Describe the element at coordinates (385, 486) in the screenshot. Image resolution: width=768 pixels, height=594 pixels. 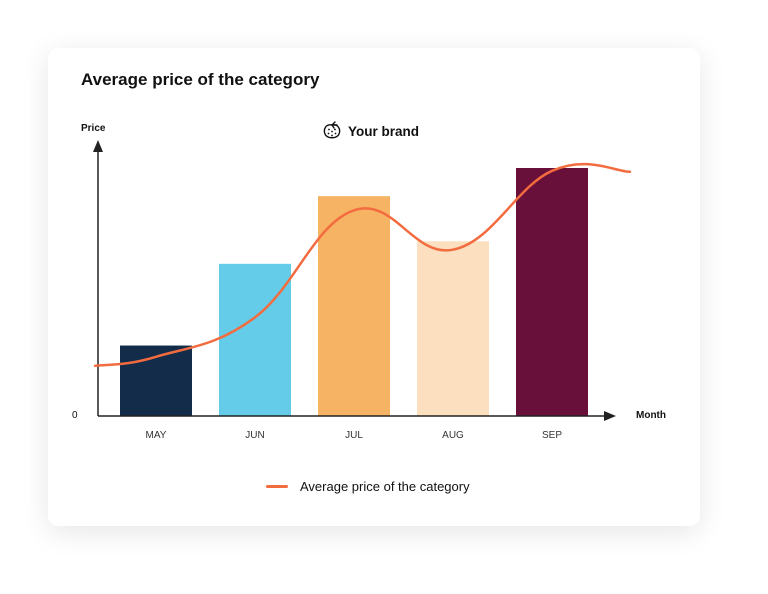
I see `legend-label: Average price of the category` at that location.